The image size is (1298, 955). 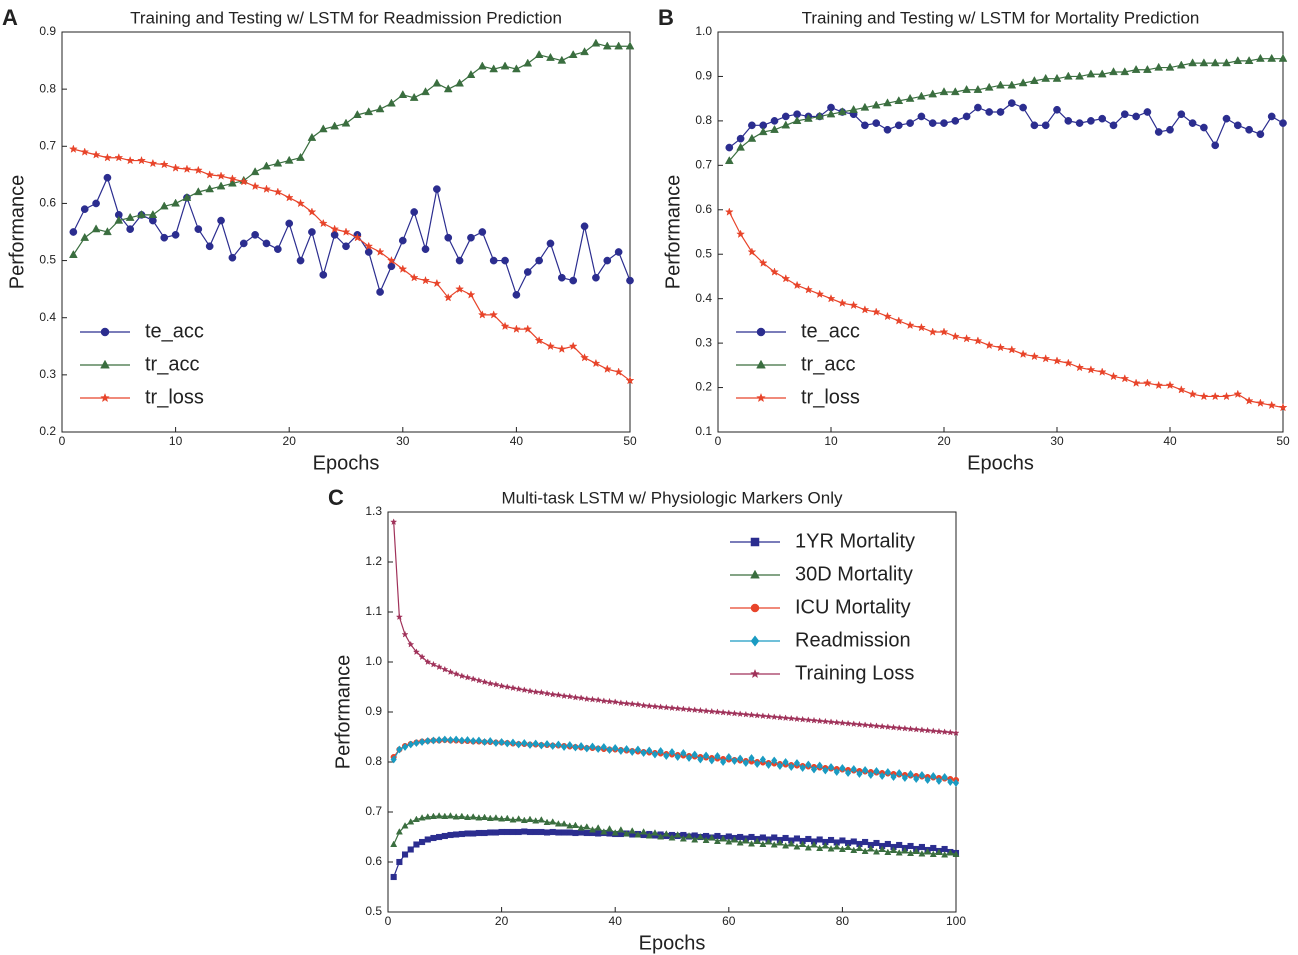 I want to click on x-tick-label: 100, so click(x=956, y=921).